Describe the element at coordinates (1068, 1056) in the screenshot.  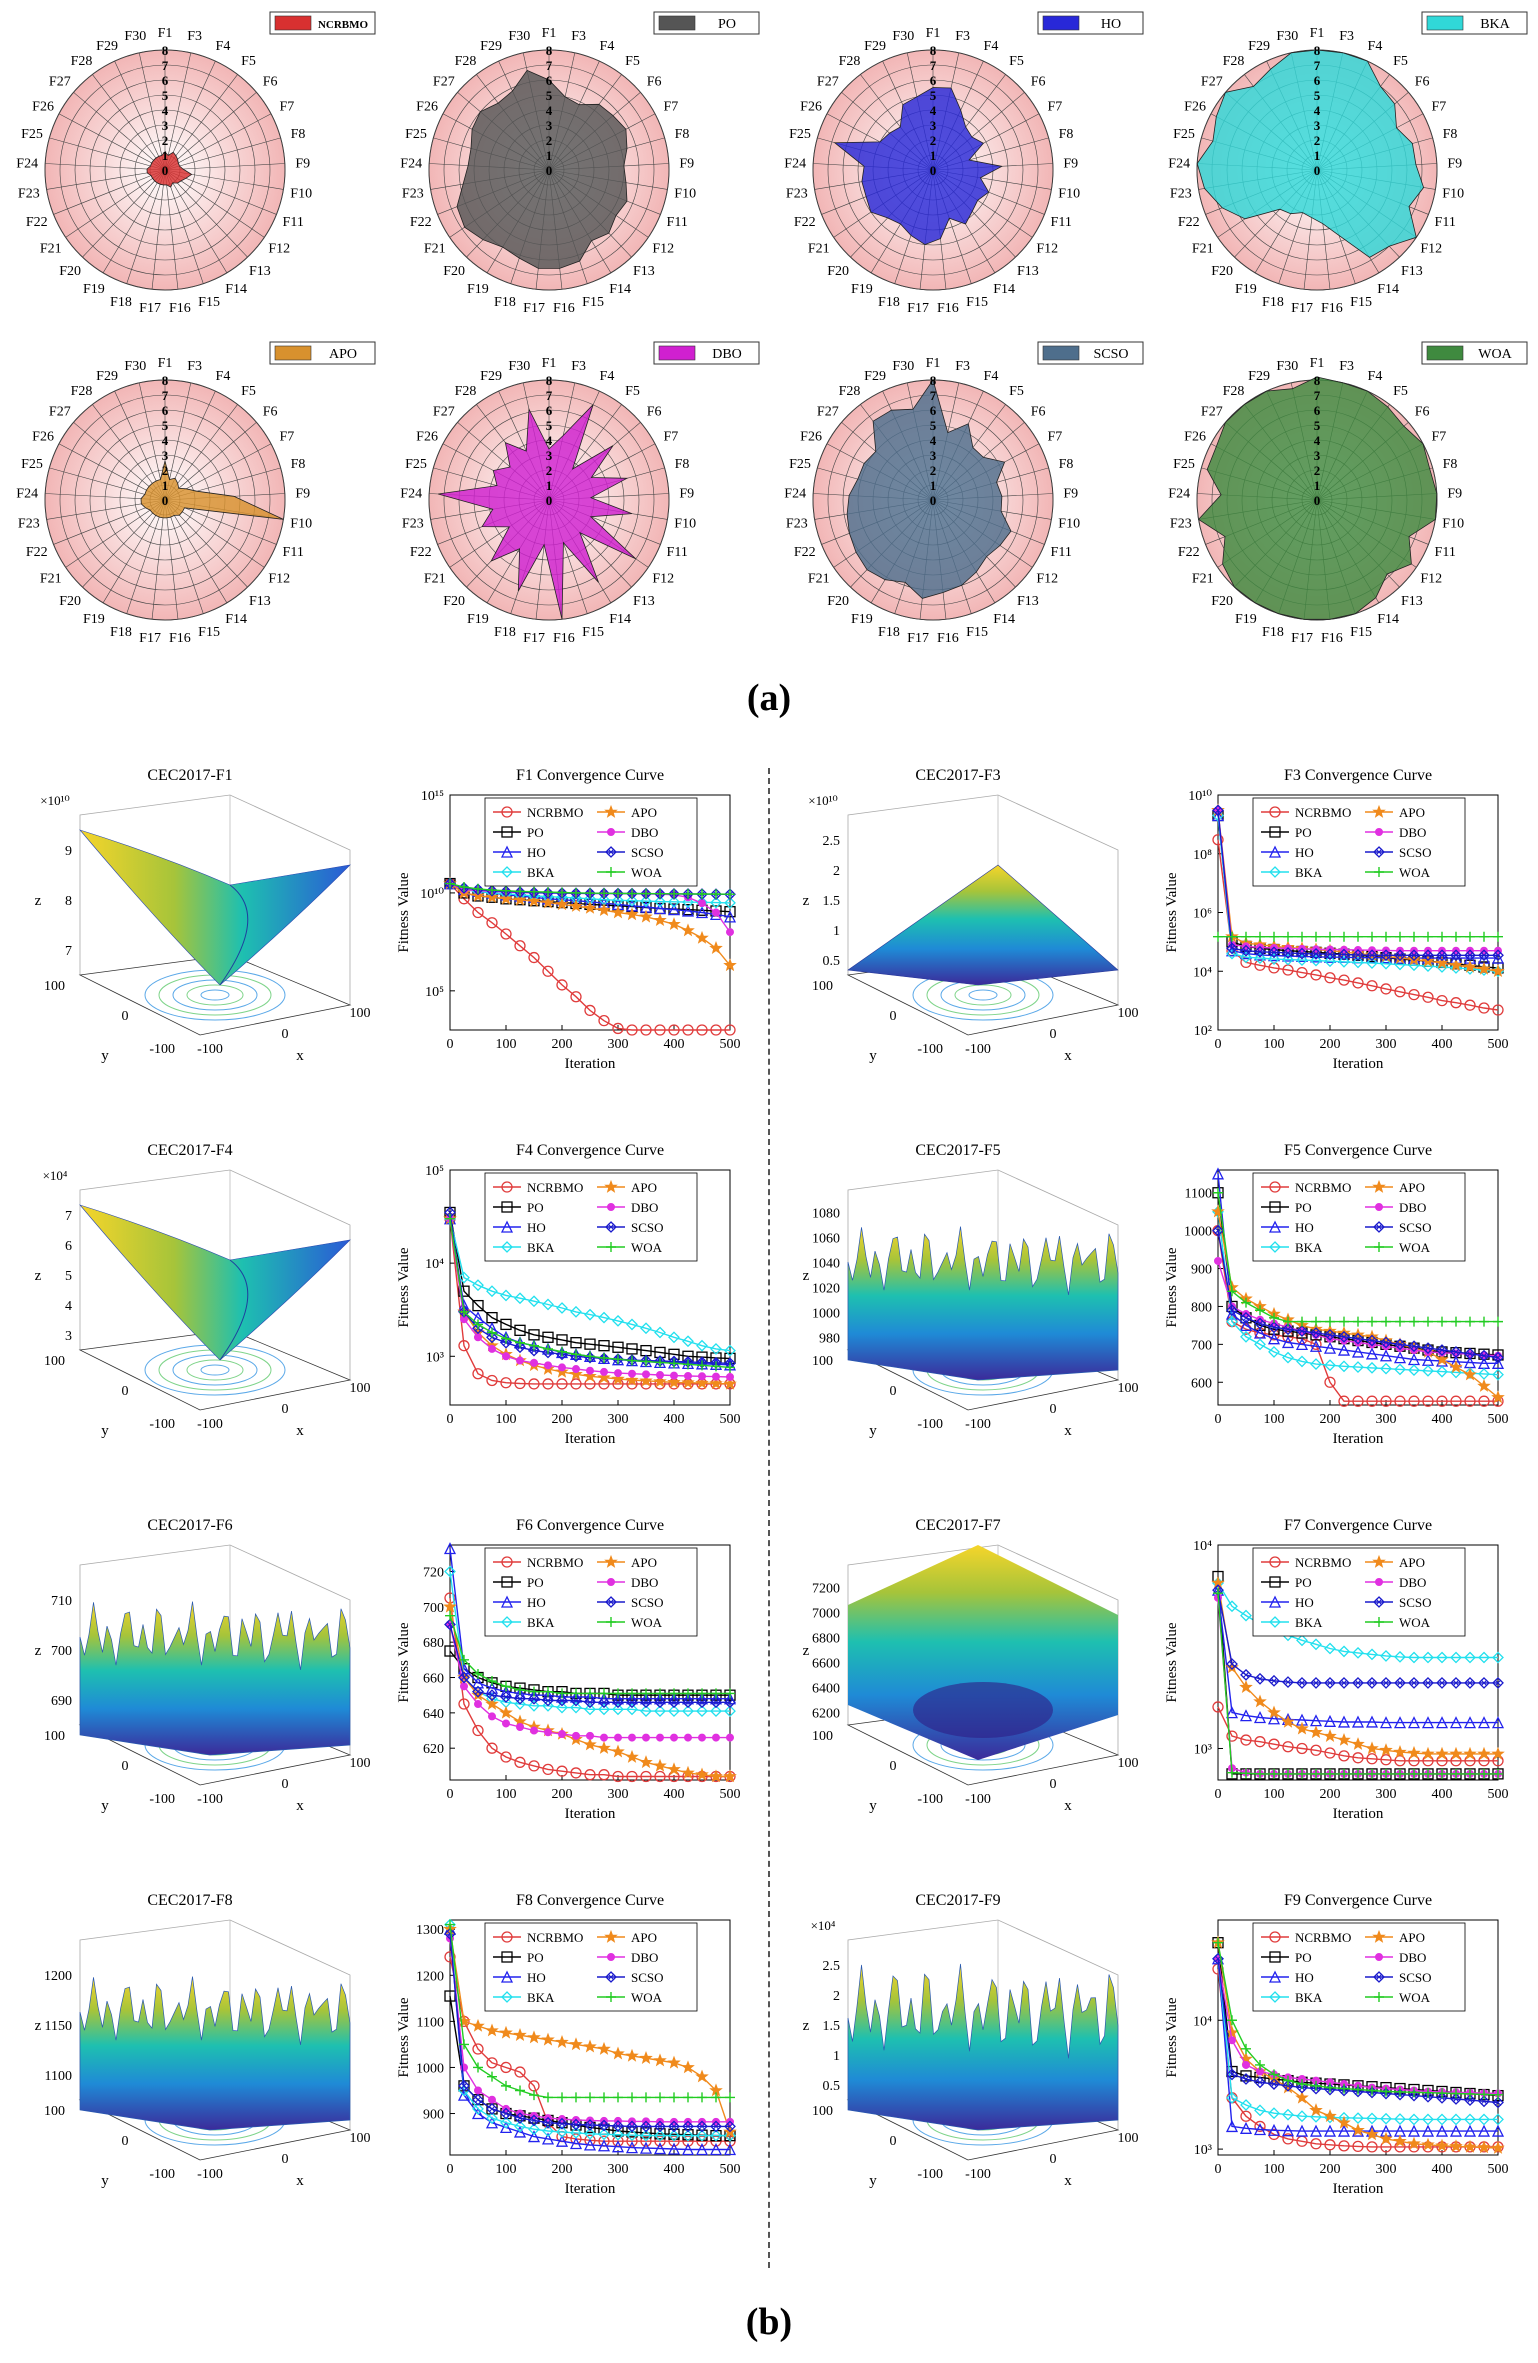
I see `x-axis-label: x` at that location.